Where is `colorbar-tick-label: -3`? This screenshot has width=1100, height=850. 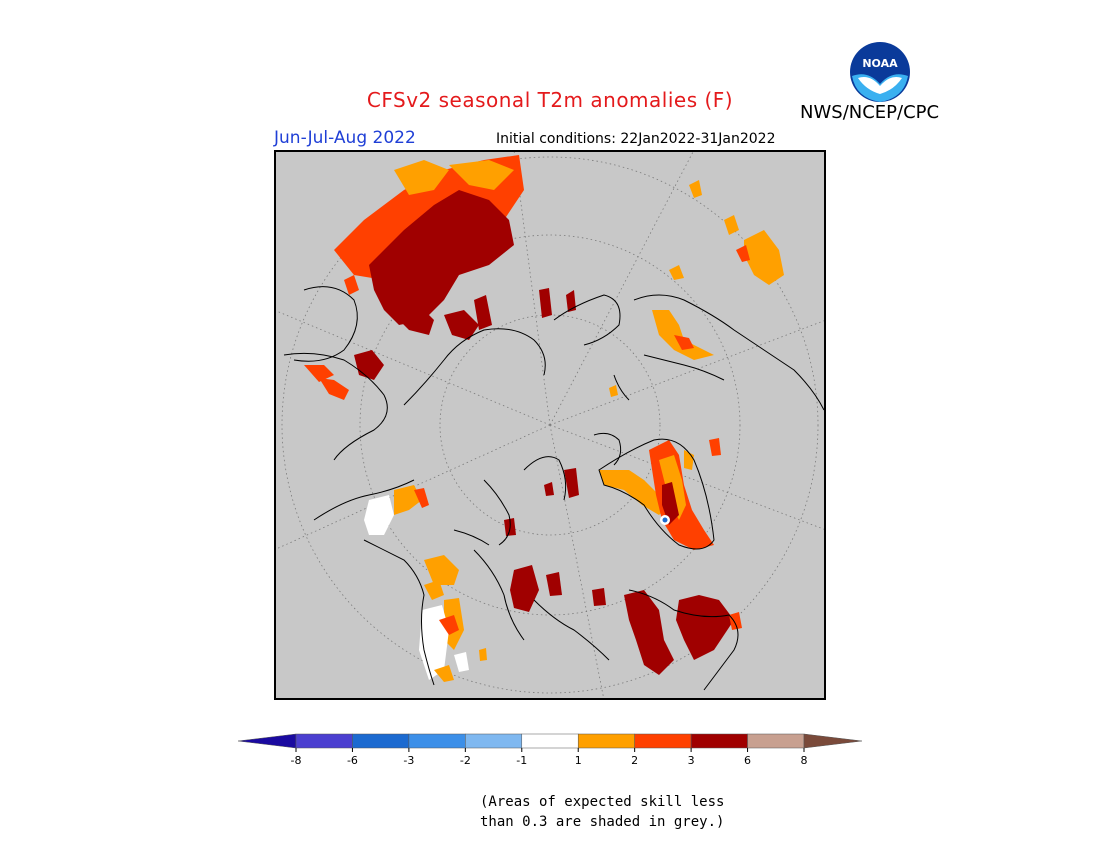 colorbar-tick-label: -3 is located at coordinates (408, 760).